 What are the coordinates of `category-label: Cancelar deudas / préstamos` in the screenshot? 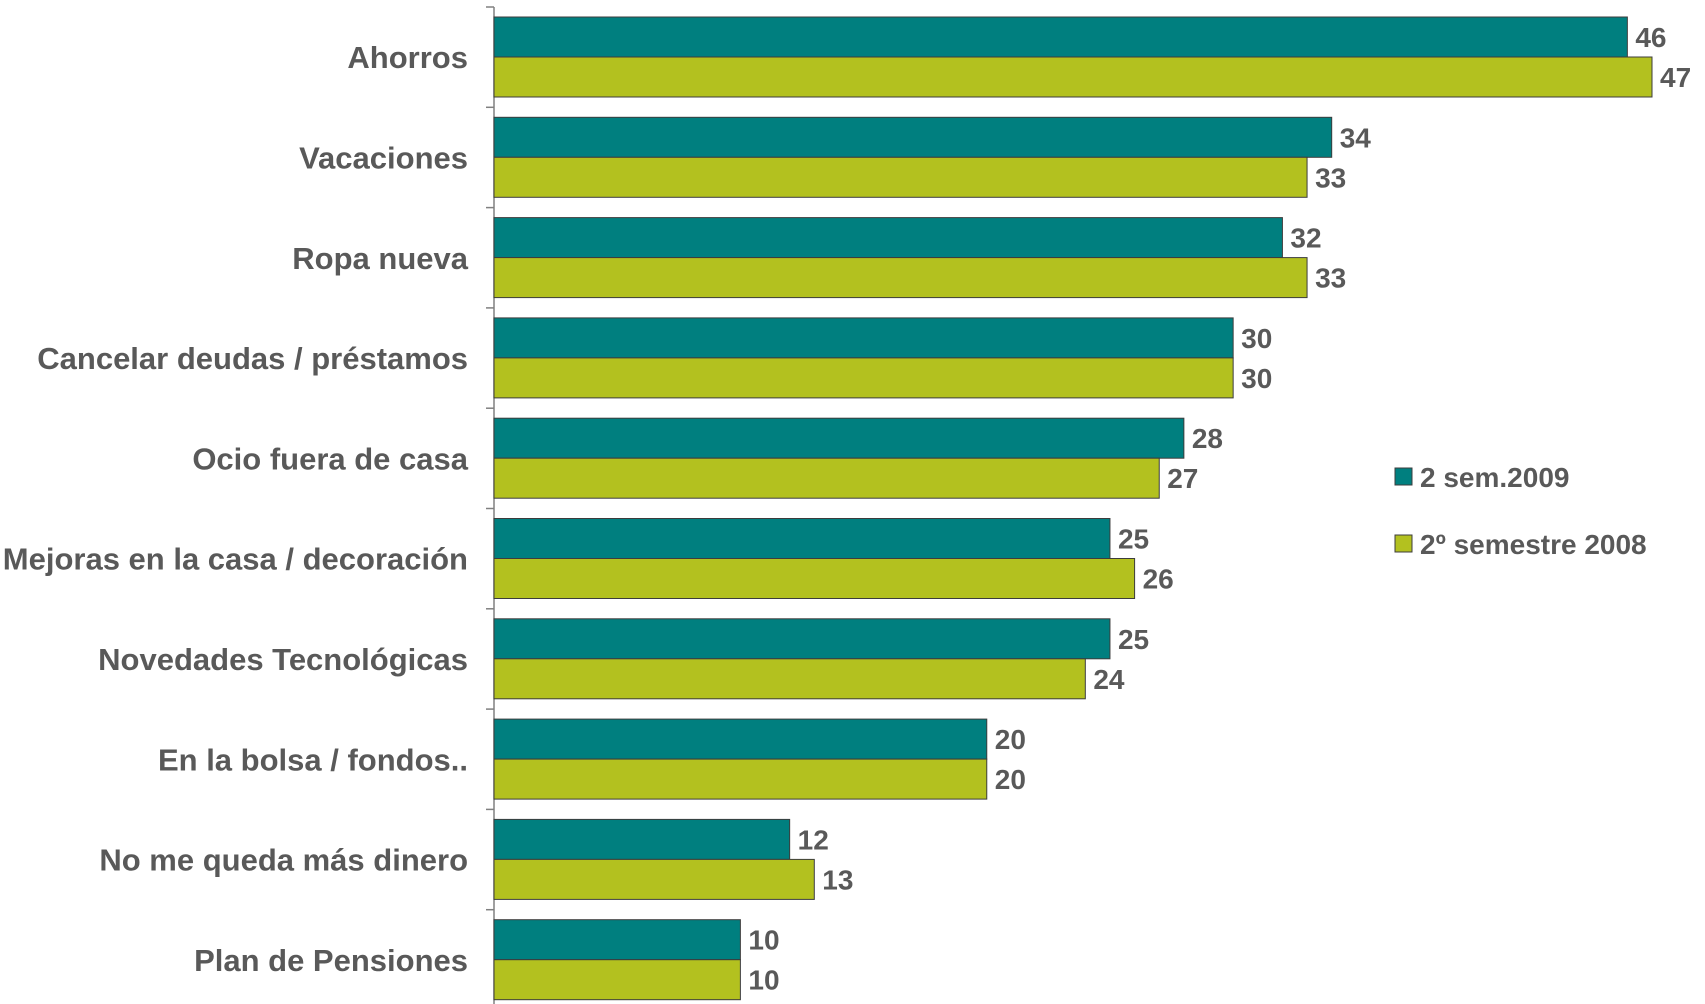 It's located at (252, 358).